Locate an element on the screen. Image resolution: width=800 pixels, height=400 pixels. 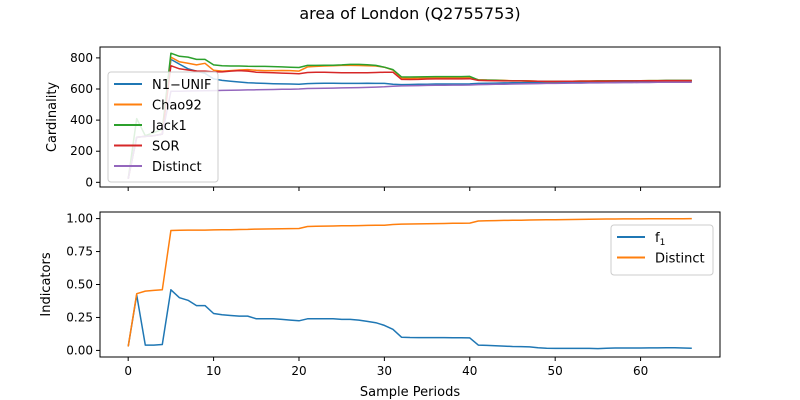
indicators-y-tick-label: 0.00 is located at coordinates (79, 350).